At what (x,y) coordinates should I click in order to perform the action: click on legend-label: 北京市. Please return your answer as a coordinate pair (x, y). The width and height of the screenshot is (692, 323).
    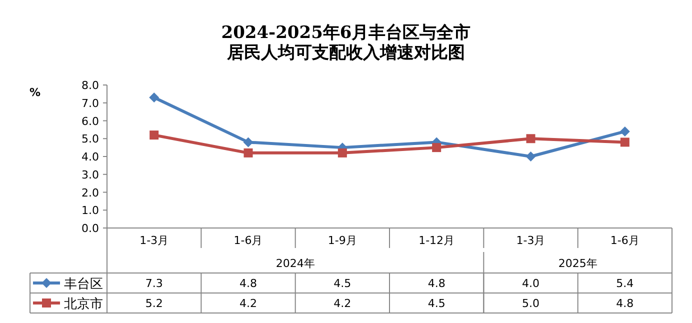
    Looking at the image, I should click on (83, 304).